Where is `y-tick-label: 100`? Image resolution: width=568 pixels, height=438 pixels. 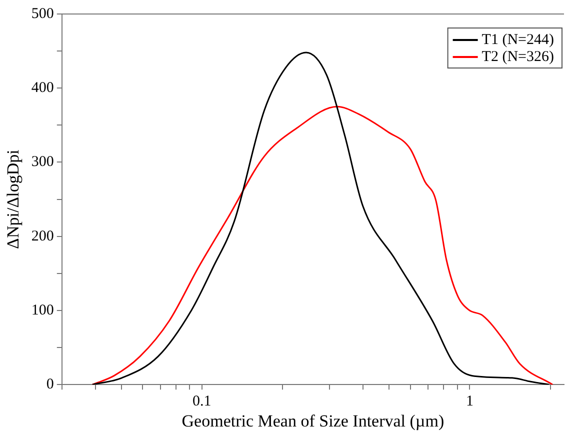 y-tick-label: 100 is located at coordinates (42, 310).